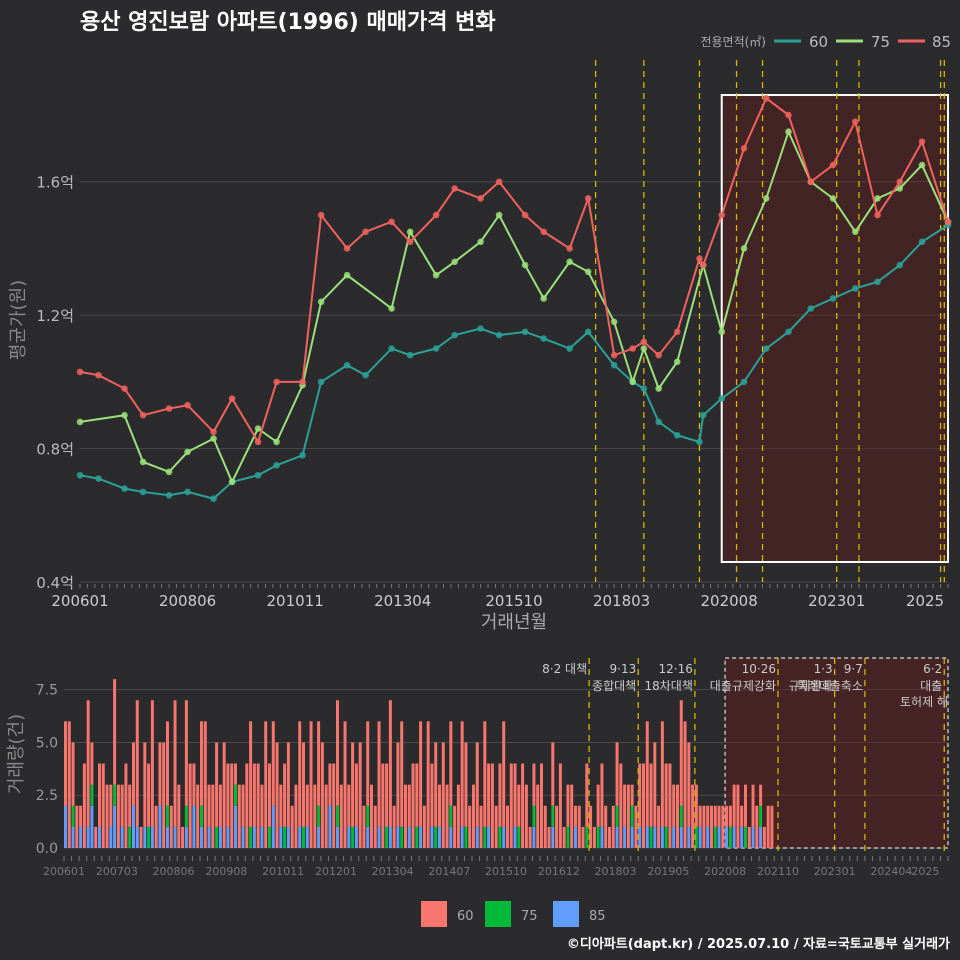  What do you see at coordinates (725, 871) in the screenshot?
I see `x-tick-label-volume: 202008` at bounding box center [725, 871].